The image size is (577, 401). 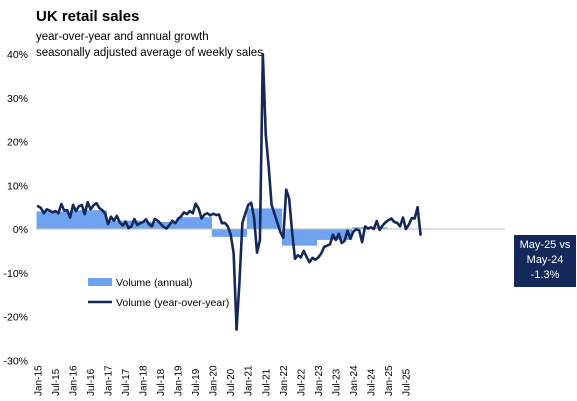 What do you see at coordinates (389, 380) in the screenshot?
I see `x-tick-label: Jan-25` at bounding box center [389, 380].